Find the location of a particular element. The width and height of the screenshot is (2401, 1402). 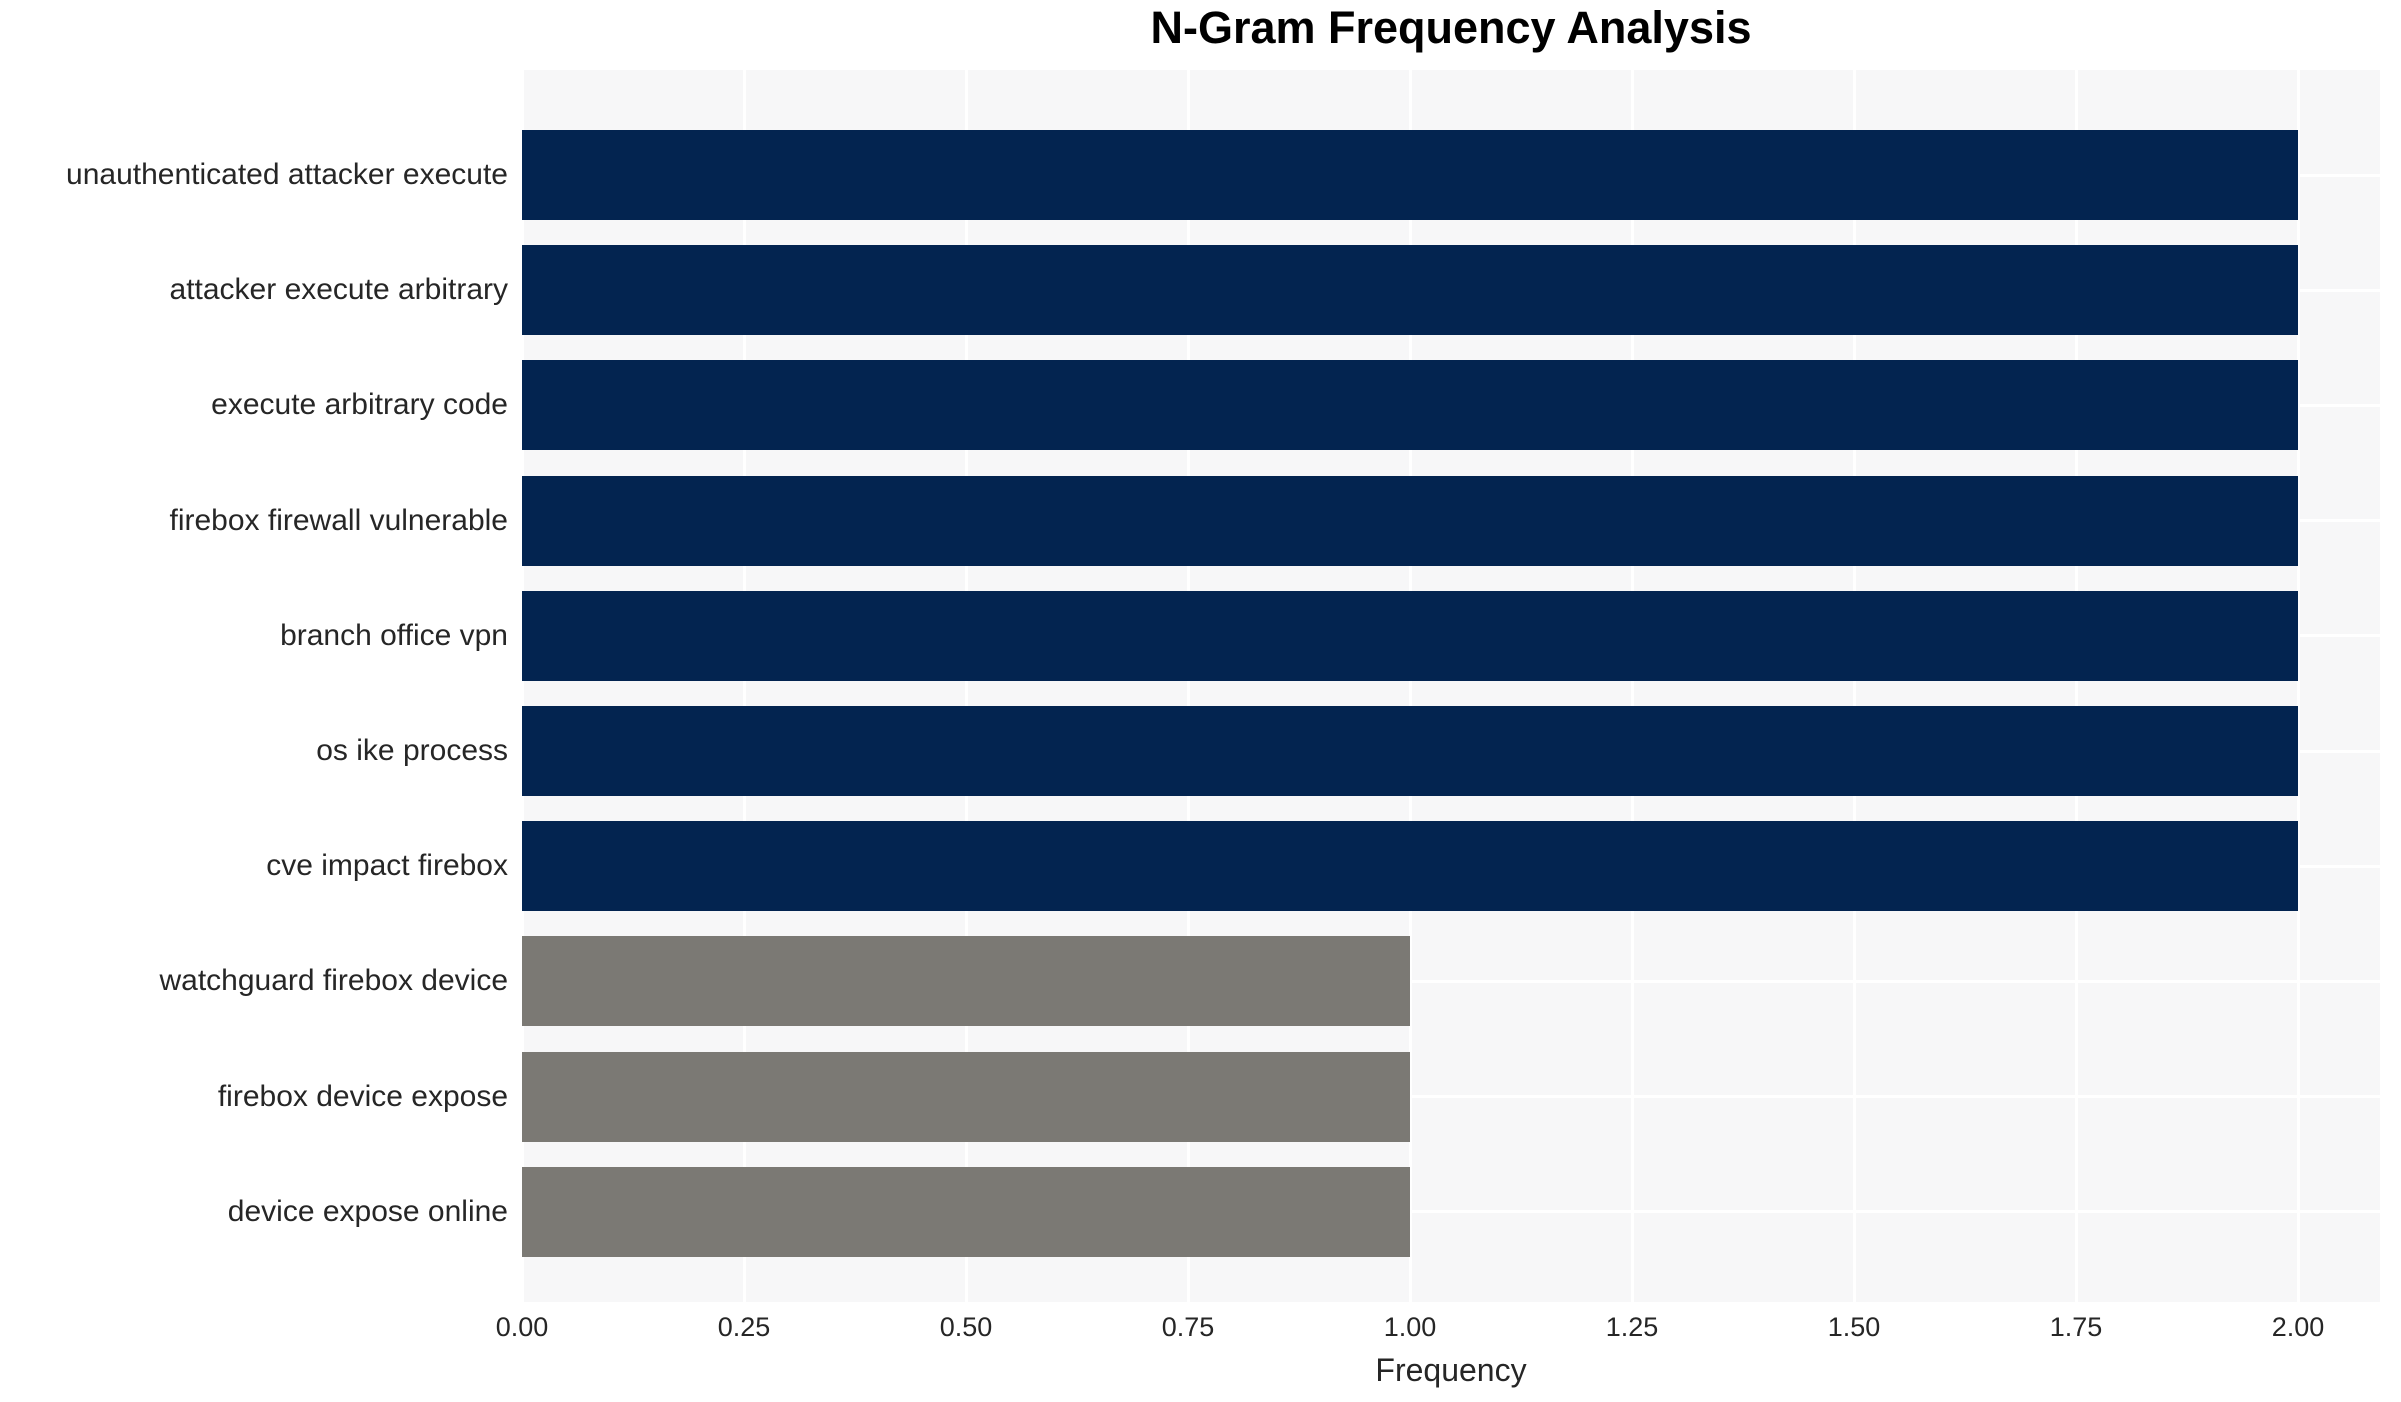

x-tick-label: 0.75 is located at coordinates (1188, 1327).